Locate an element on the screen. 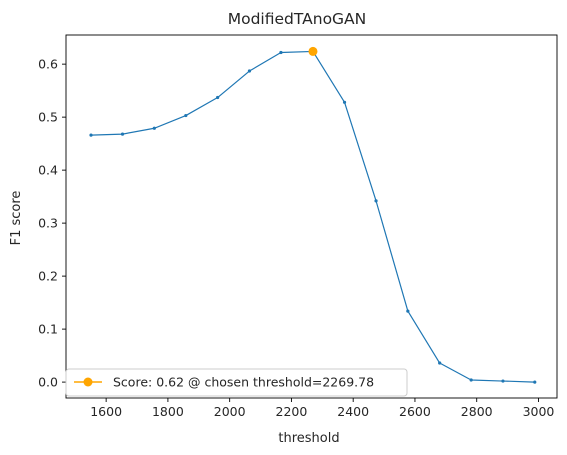  x-tick-label: 2200 is located at coordinates (292, 411).